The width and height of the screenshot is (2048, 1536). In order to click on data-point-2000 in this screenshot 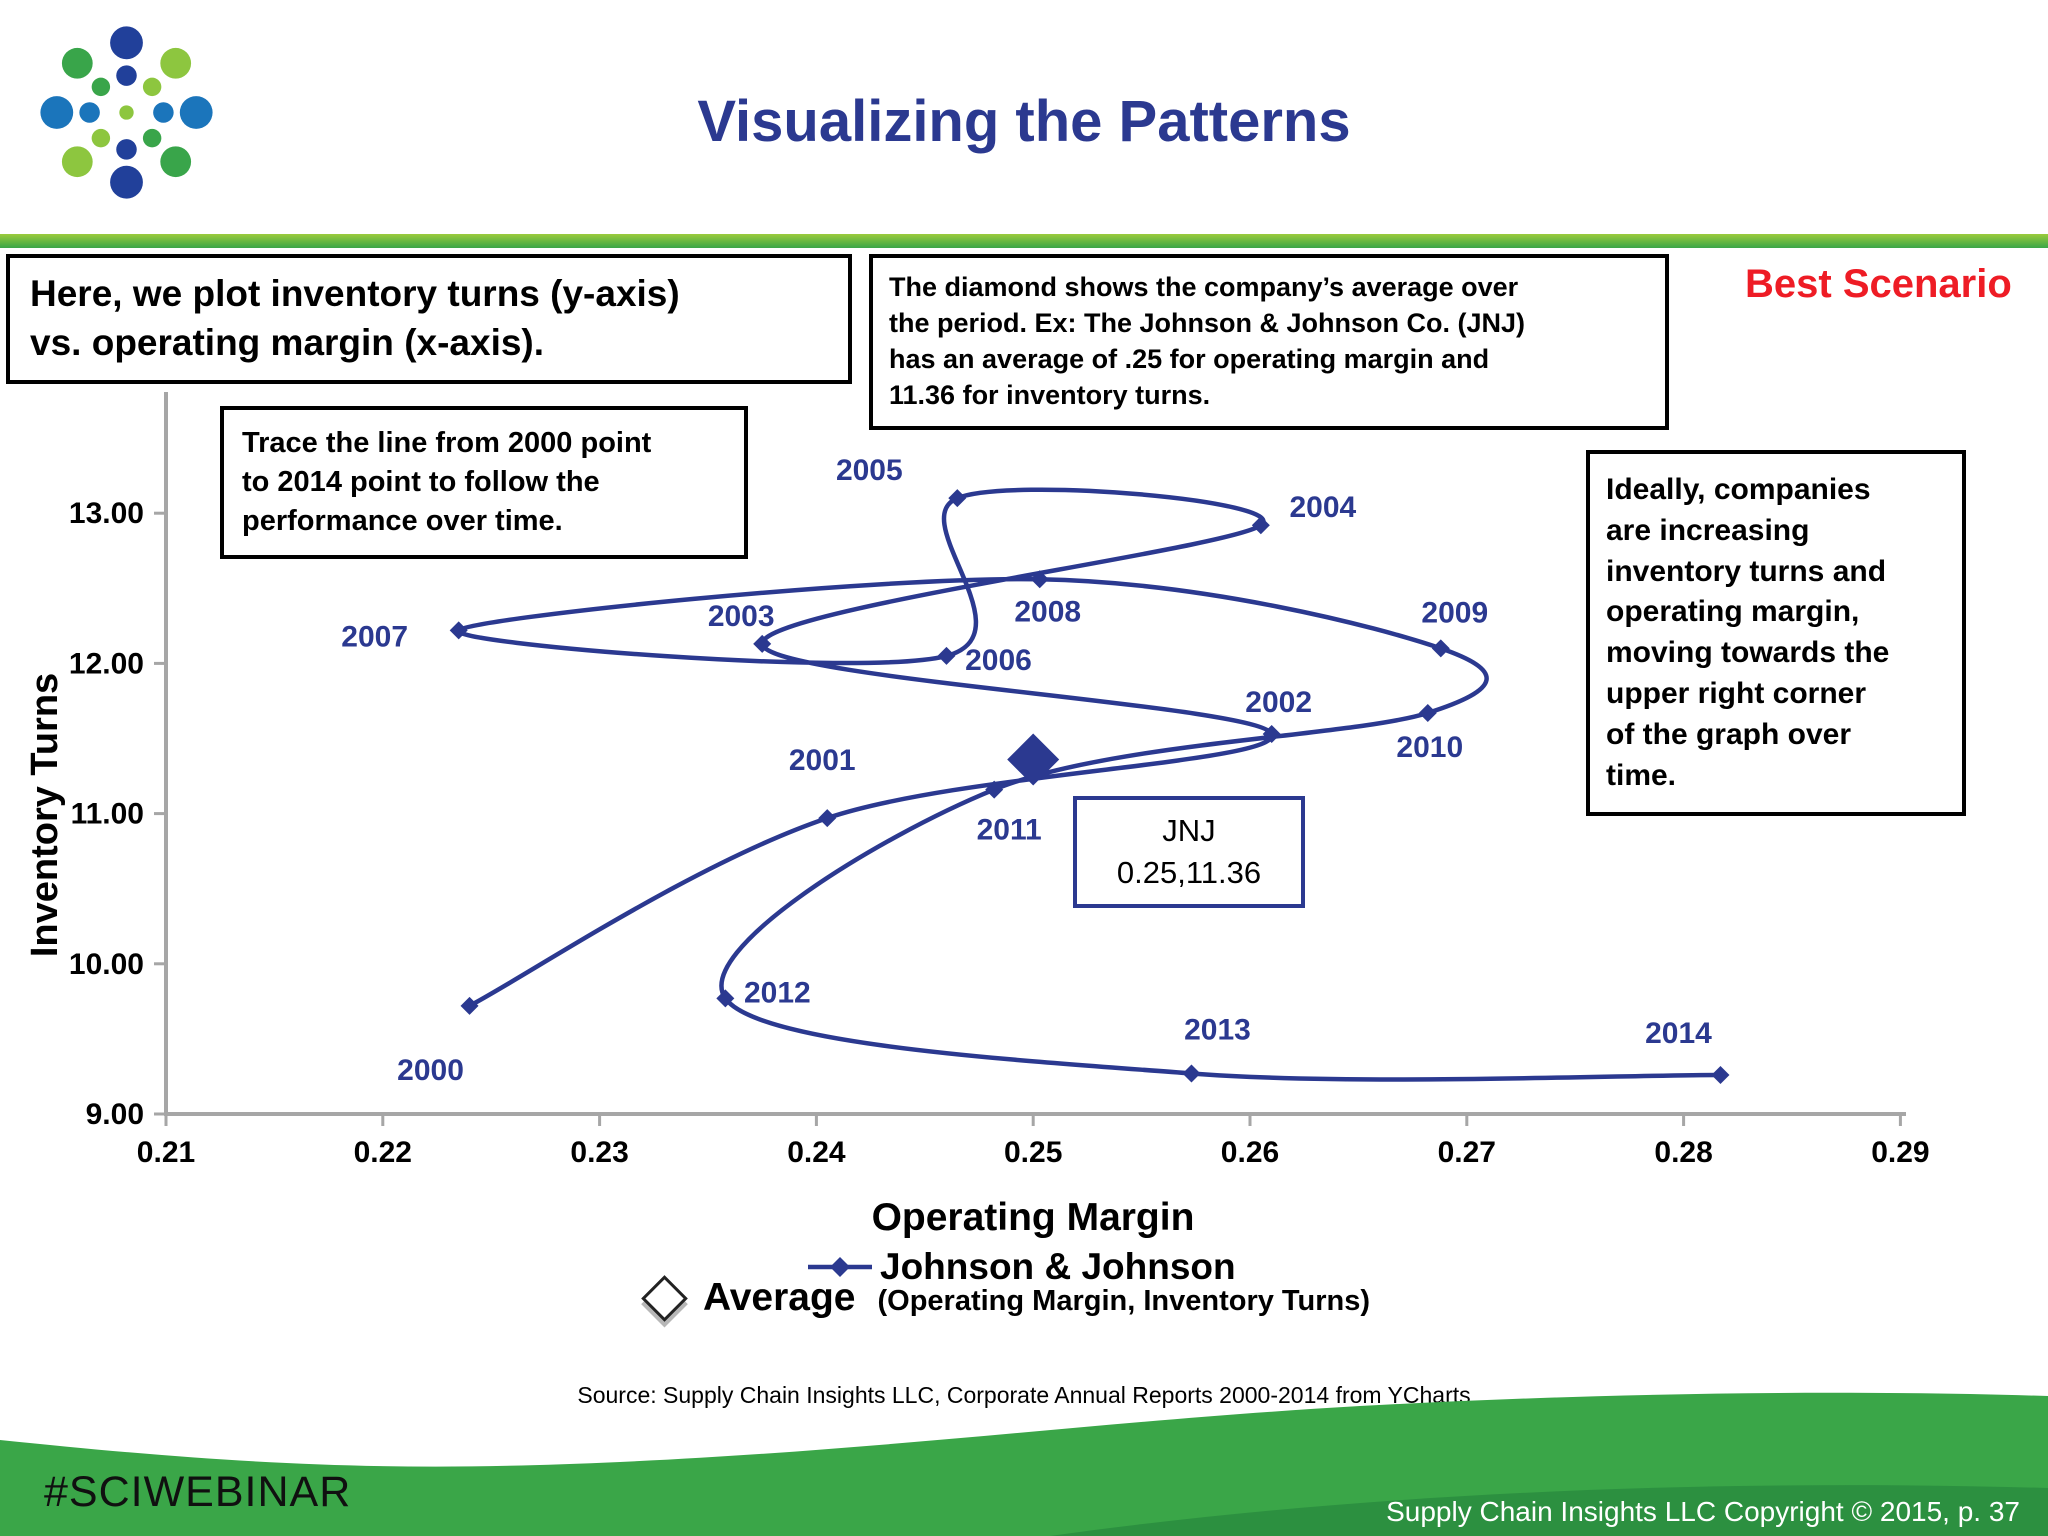, I will do `click(469, 1005)`.